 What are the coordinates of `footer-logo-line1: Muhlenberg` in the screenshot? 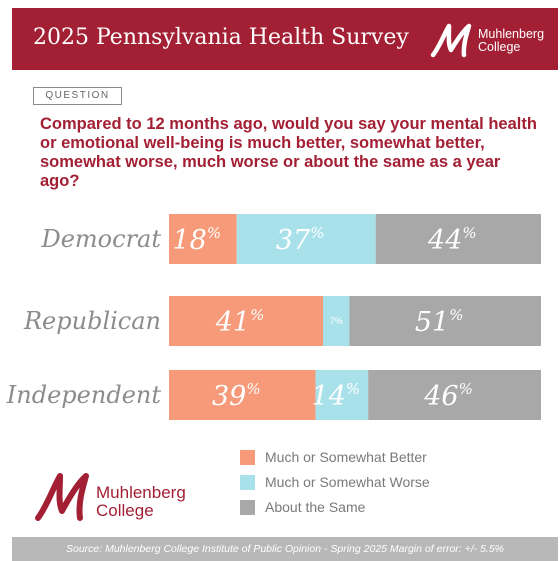 It's located at (141, 492).